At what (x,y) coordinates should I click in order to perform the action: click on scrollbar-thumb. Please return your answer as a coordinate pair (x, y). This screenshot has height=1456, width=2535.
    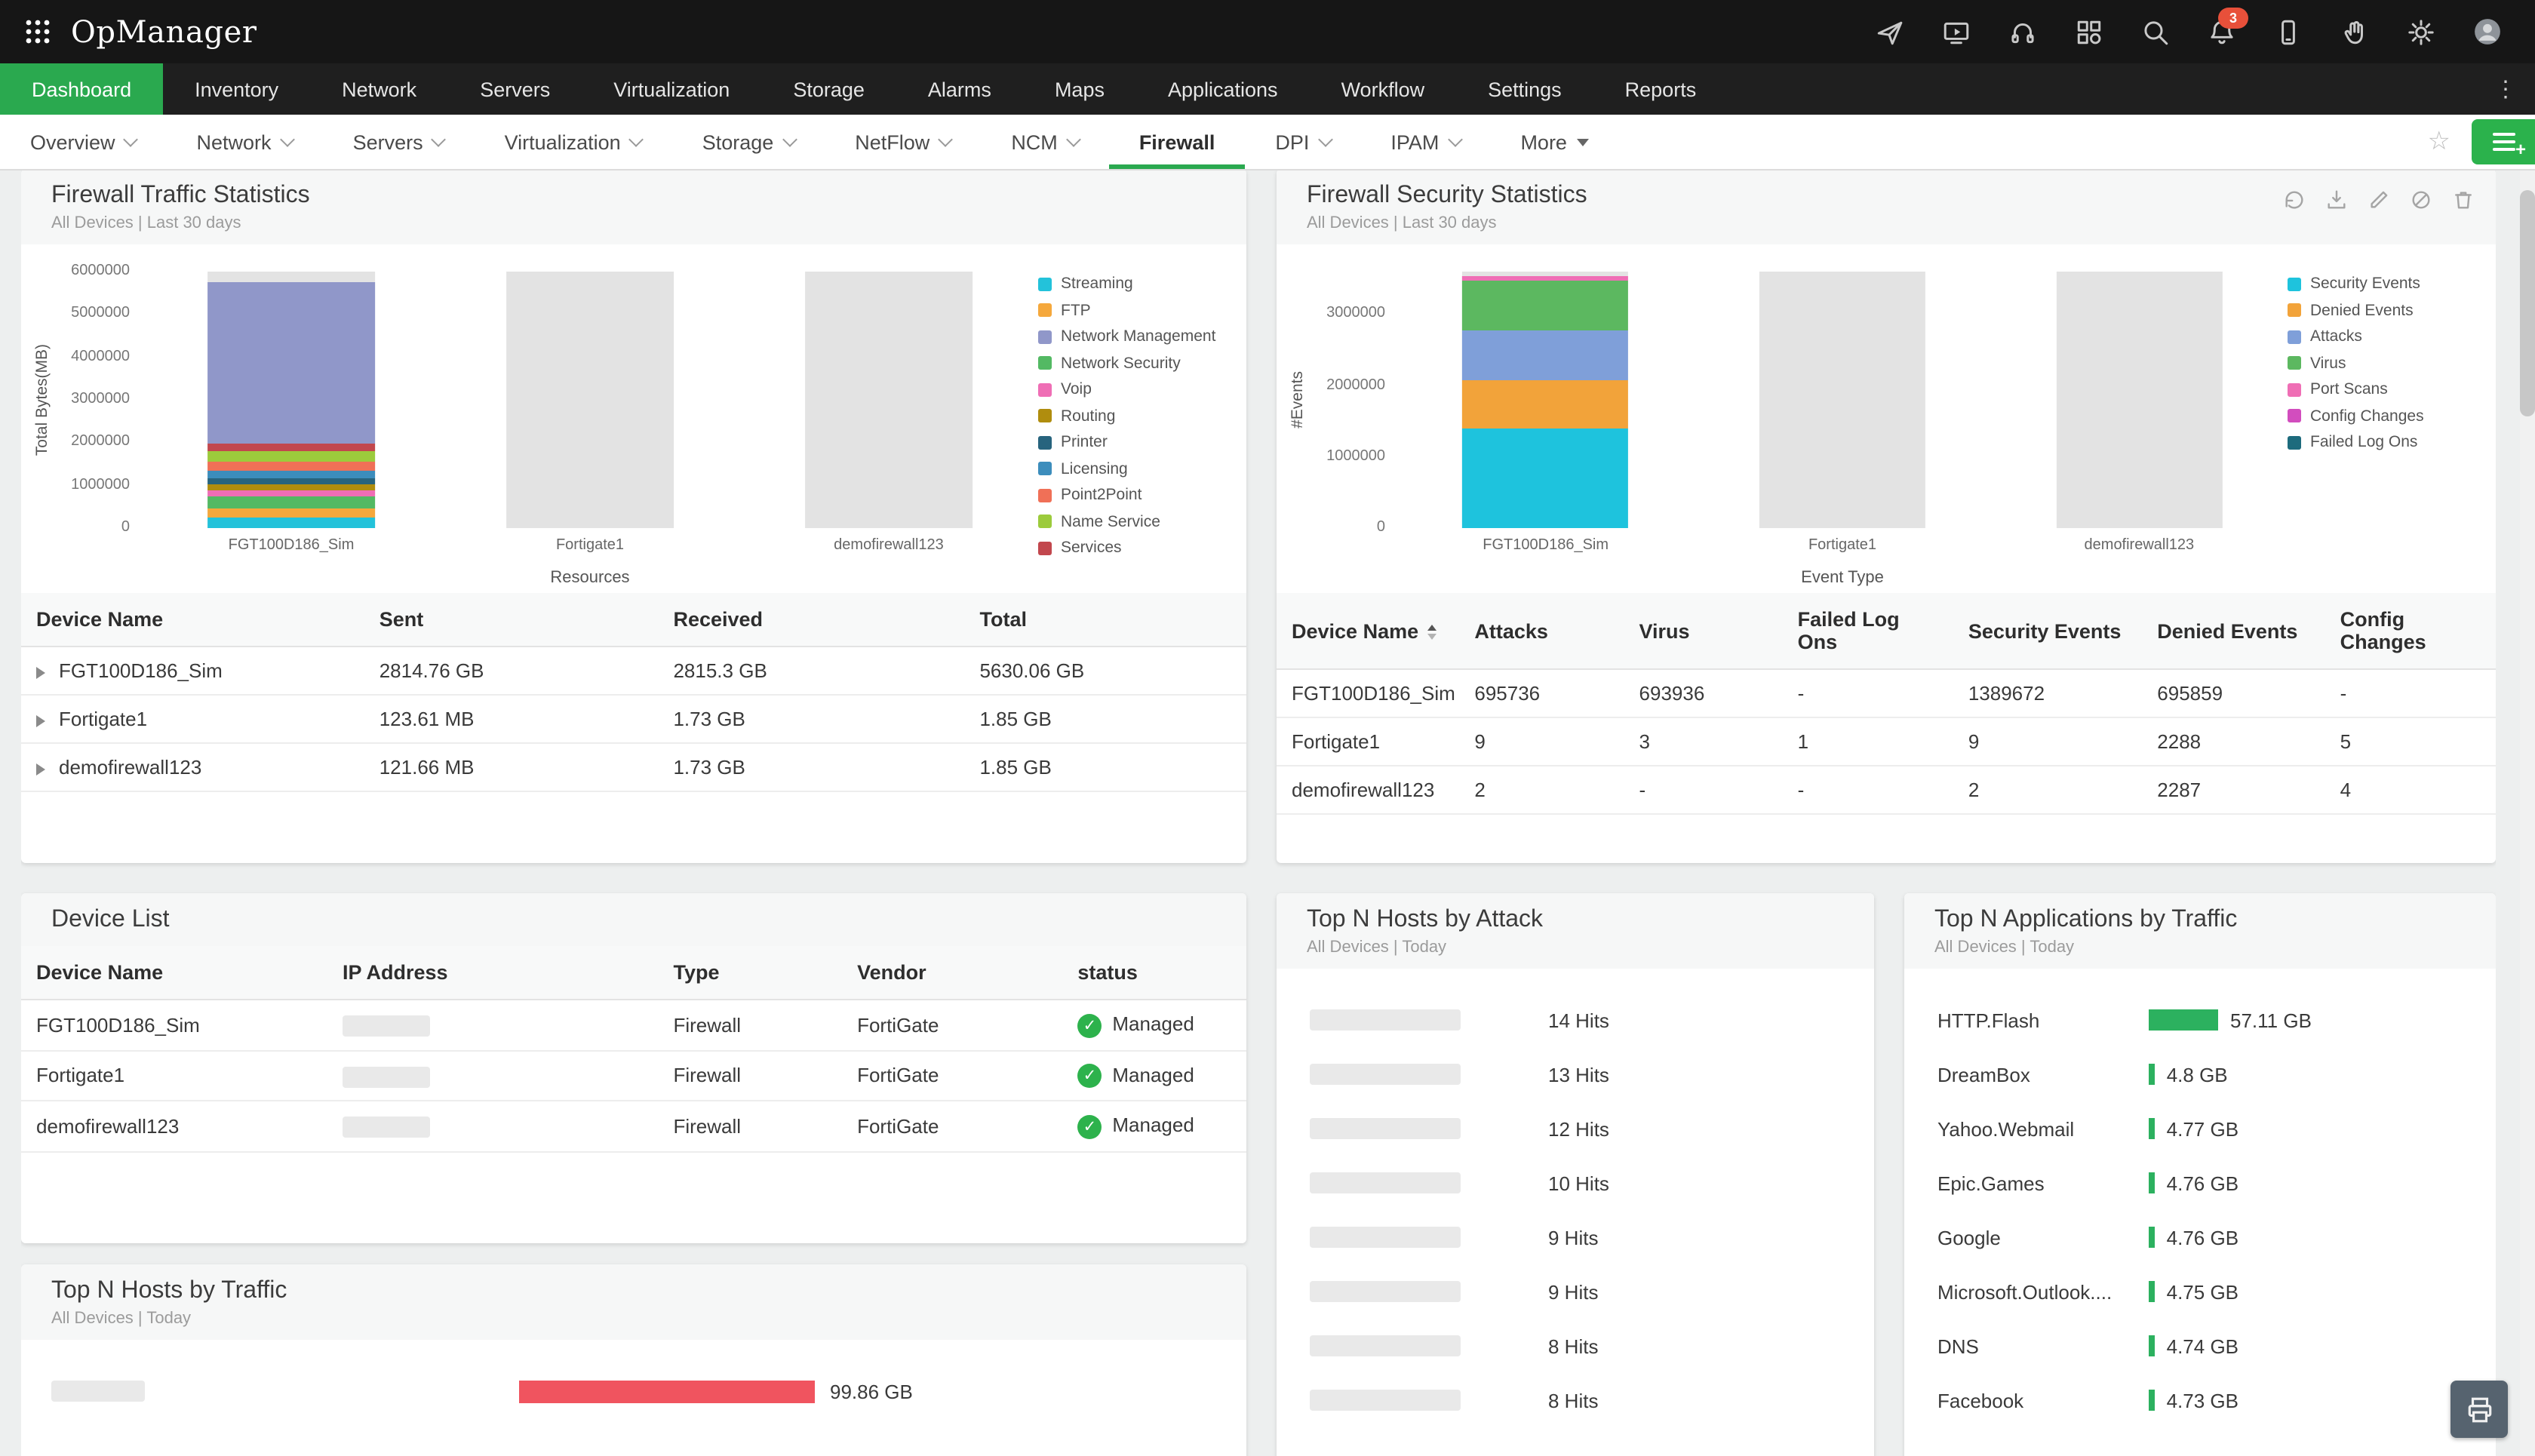
    Looking at the image, I should click on (2527, 303).